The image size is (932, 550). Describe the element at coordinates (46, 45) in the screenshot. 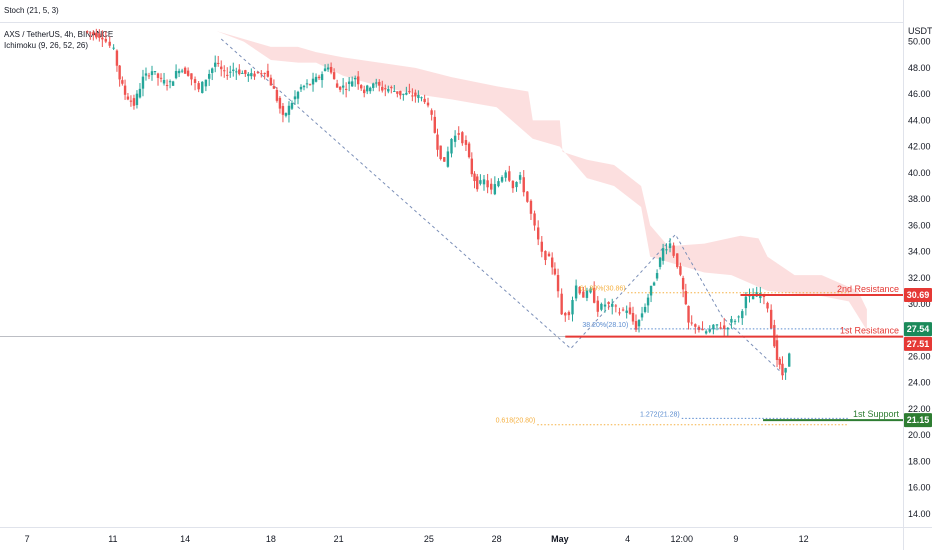

I see `ichimoku-legend: Ichimoku (9, 26, 52, 26)` at that location.